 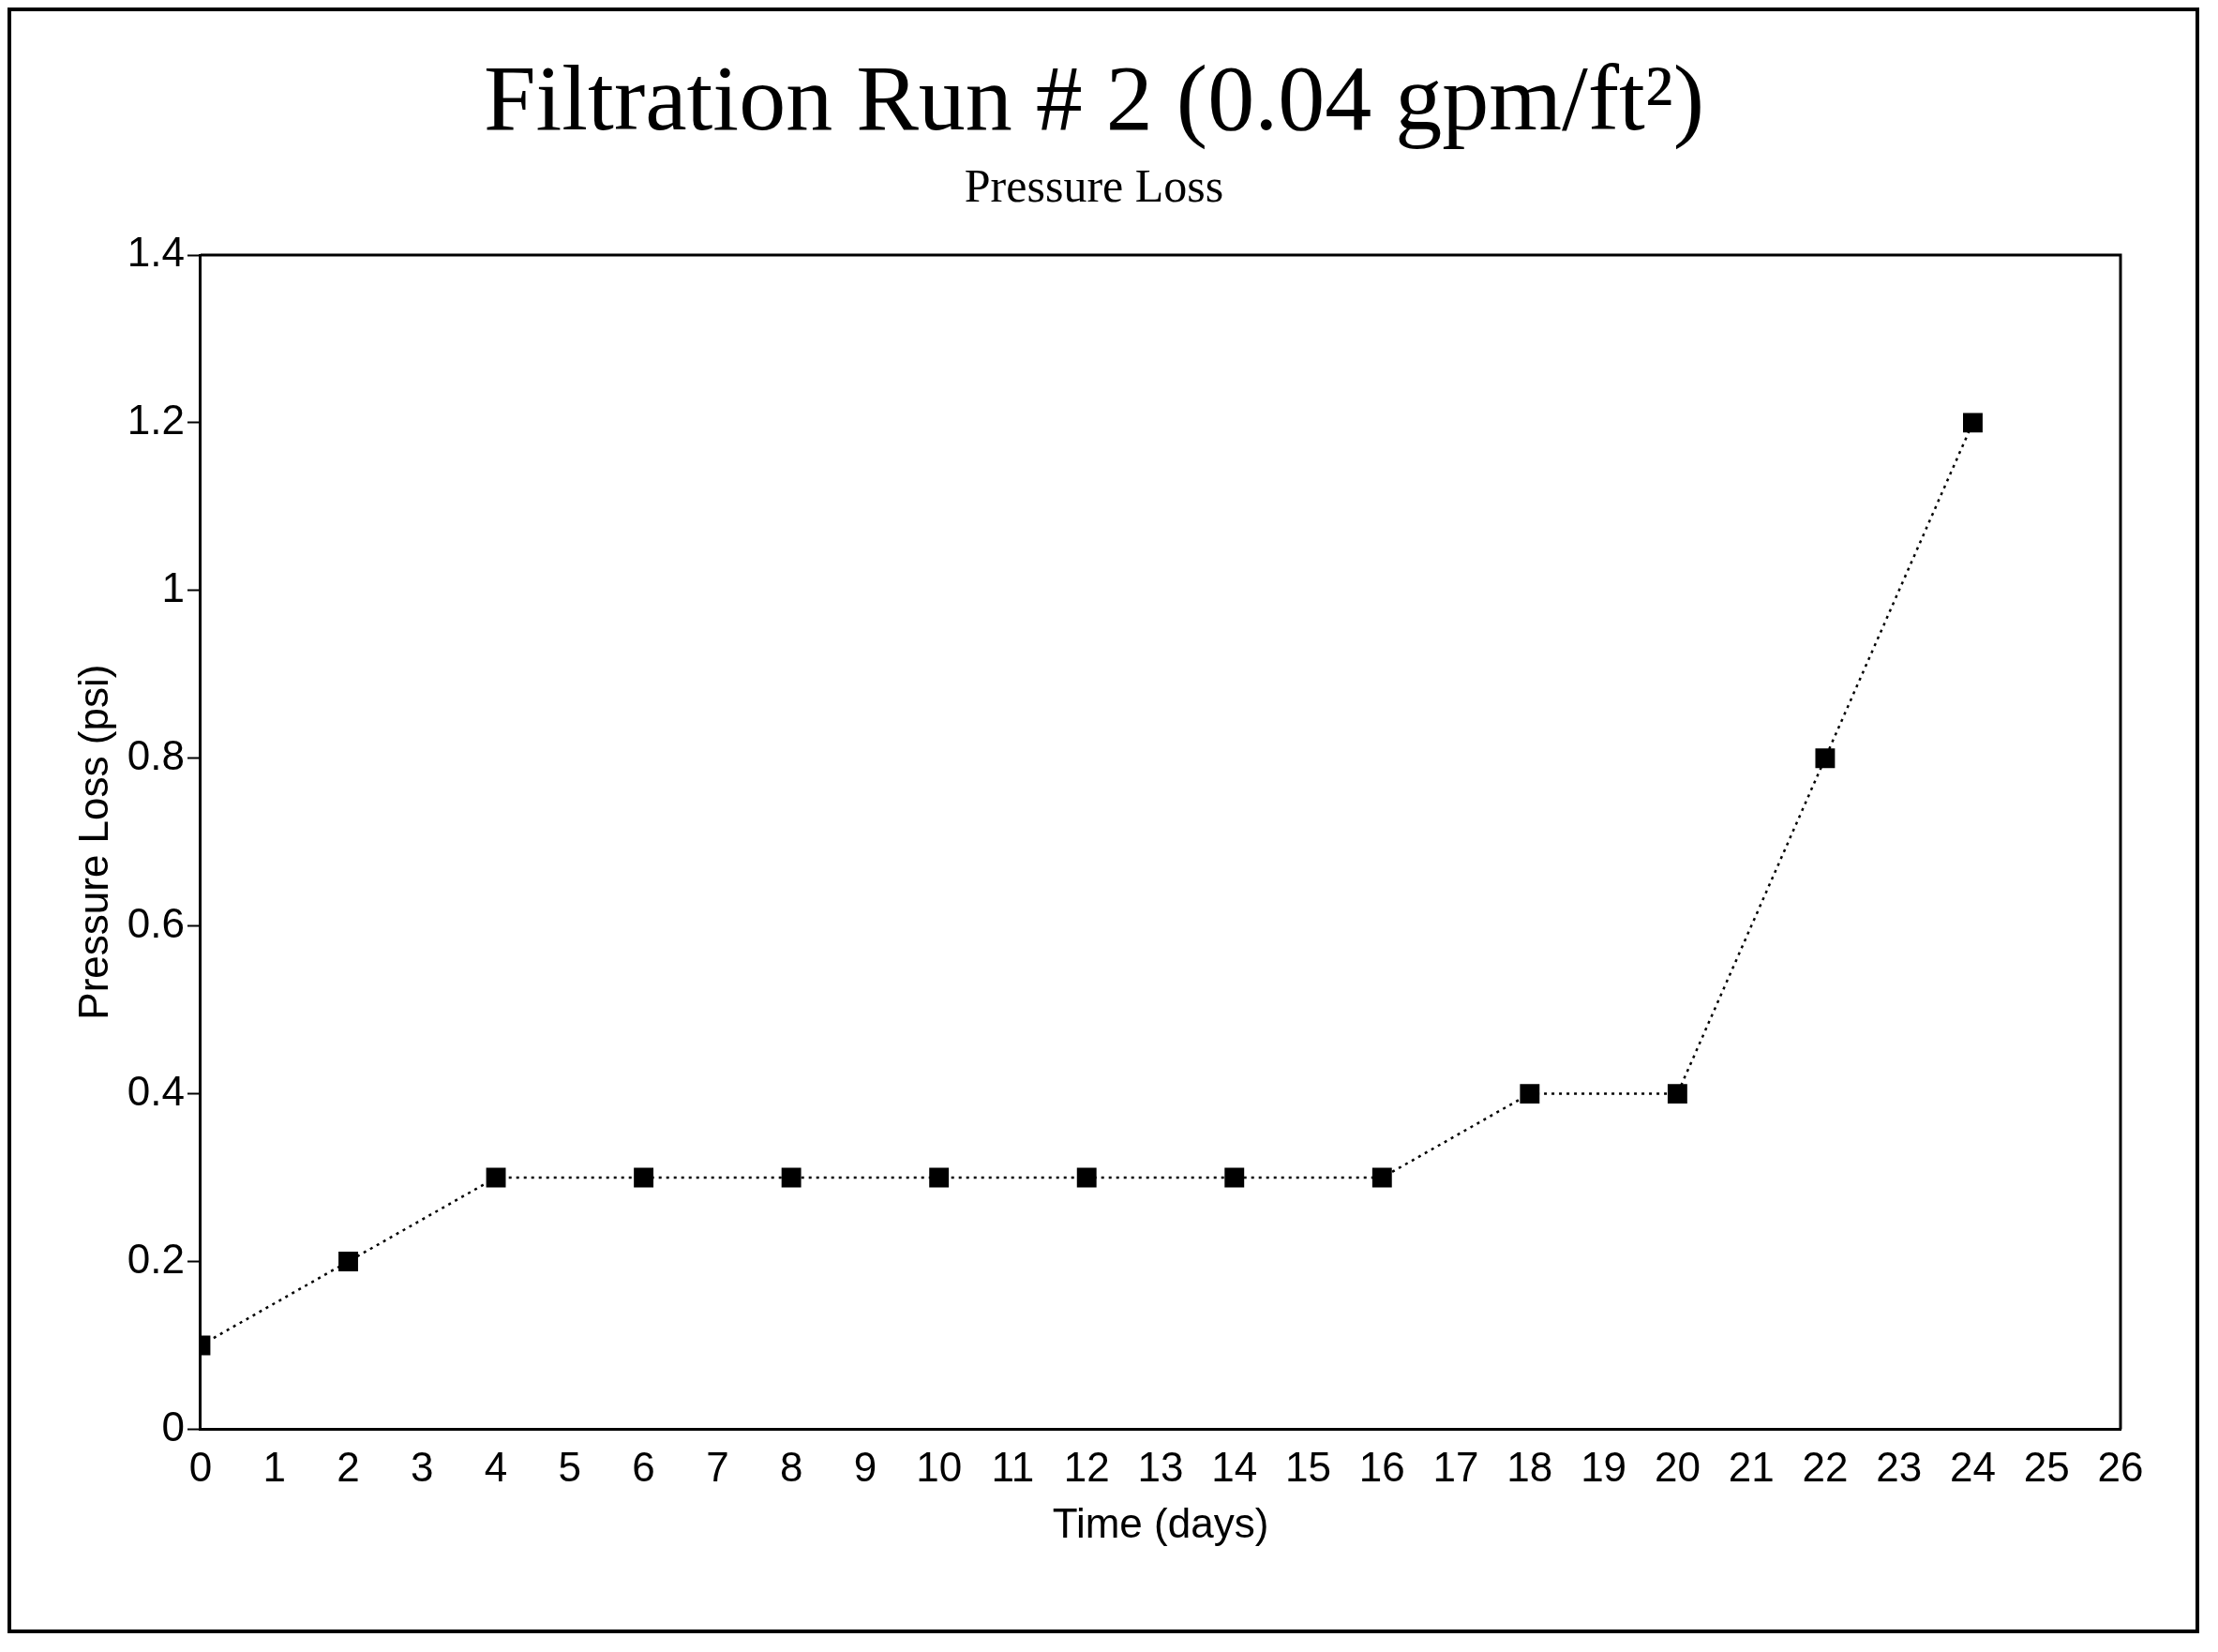 What do you see at coordinates (717, 1466) in the screenshot?
I see `x-tick-label: 7` at bounding box center [717, 1466].